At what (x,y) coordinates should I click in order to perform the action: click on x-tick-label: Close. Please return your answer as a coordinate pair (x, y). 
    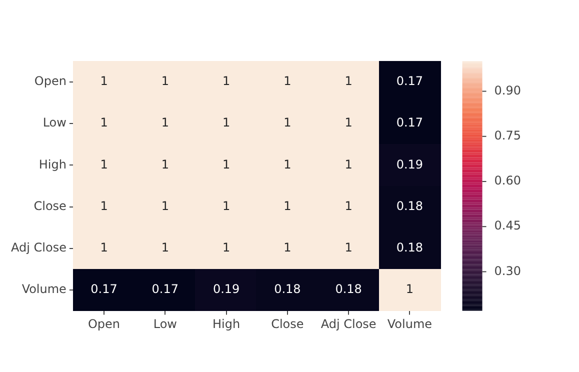
    Looking at the image, I should click on (287, 324).